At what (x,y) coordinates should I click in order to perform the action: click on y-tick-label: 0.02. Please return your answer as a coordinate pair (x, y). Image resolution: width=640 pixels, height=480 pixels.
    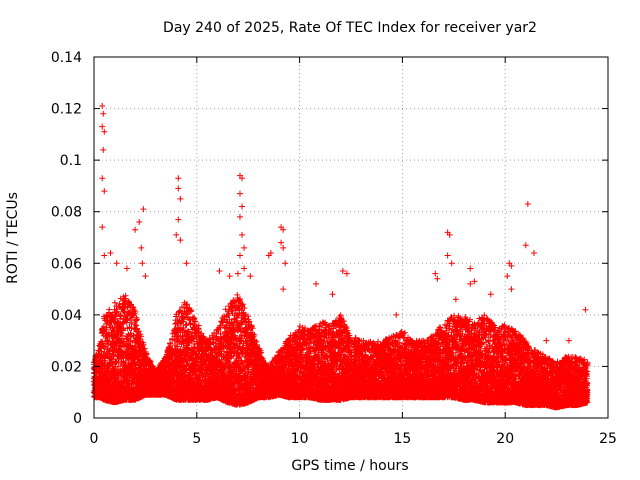
    Looking at the image, I should click on (66, 367).